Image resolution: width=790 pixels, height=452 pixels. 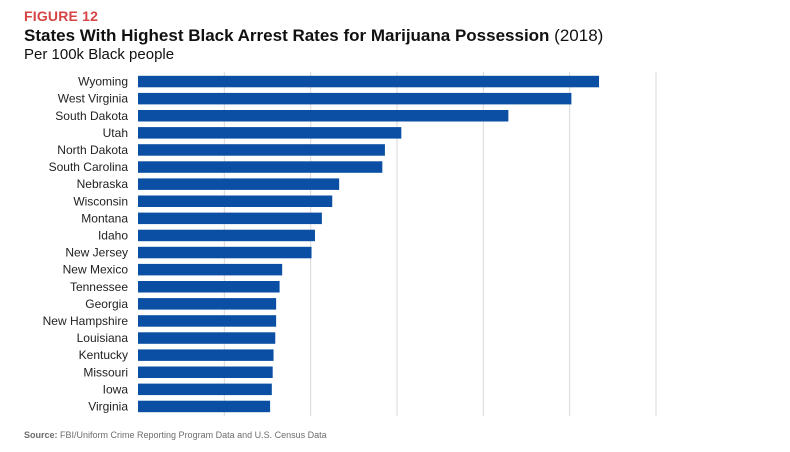 I want to click on category-label: West Virginia, so click(x=93, y=99).